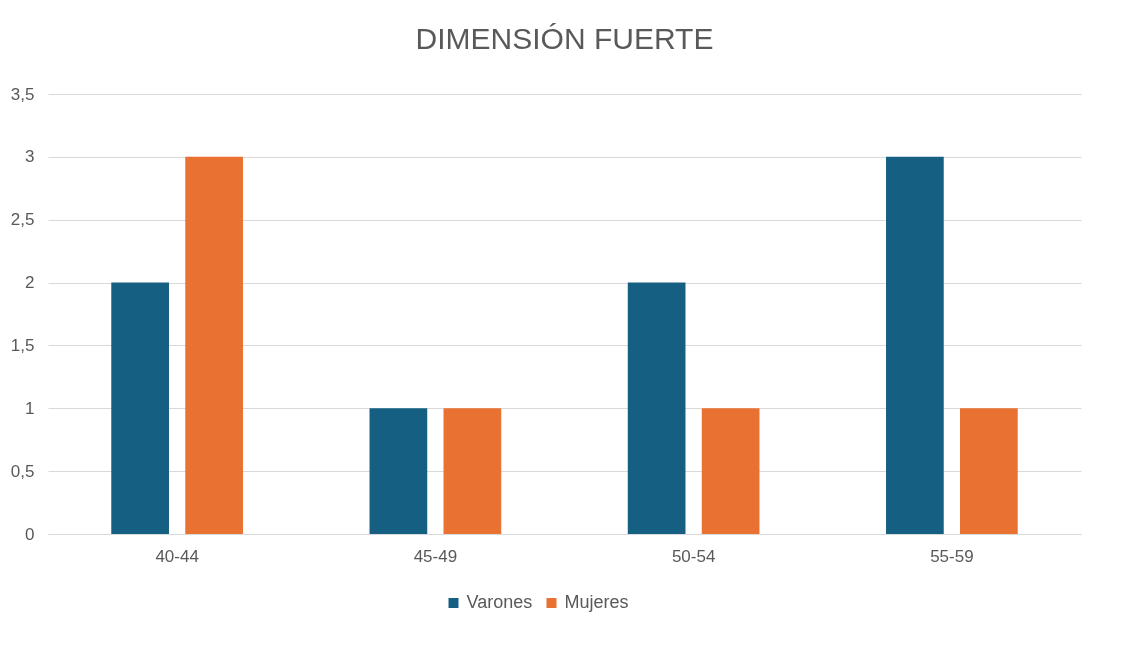 The width and height of the screenshot is (1133, 666). Describe the element at coordinates (596, 602) in the screenshot. I see `legend-label: Mujeres` at that location.